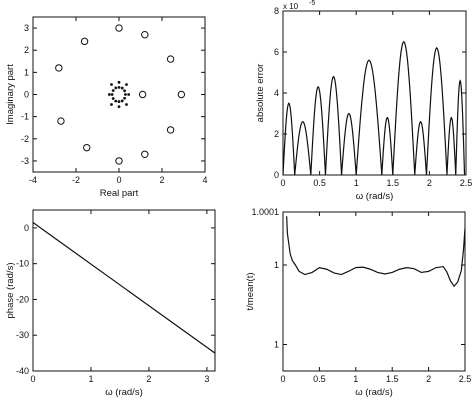 This screenshot has width=474, height=417. What do you see at coordinates (26, 28) in the screenshot?
I see `y-tick-label: 3` at bounding box center [26, 28].